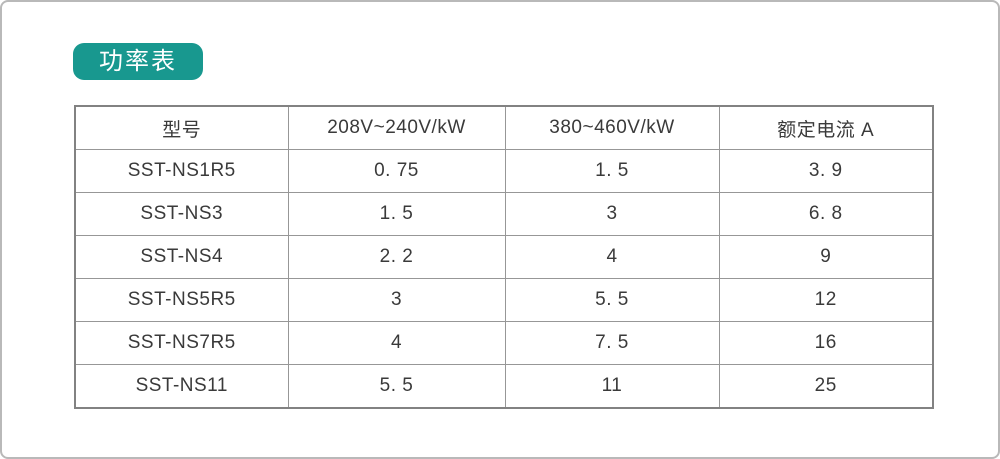 Image resolution: width=1000 pixels, height=459 pixels. I want to click on table-row: SST-NS3 1. 5 3 6. 8, so click(504, 214).